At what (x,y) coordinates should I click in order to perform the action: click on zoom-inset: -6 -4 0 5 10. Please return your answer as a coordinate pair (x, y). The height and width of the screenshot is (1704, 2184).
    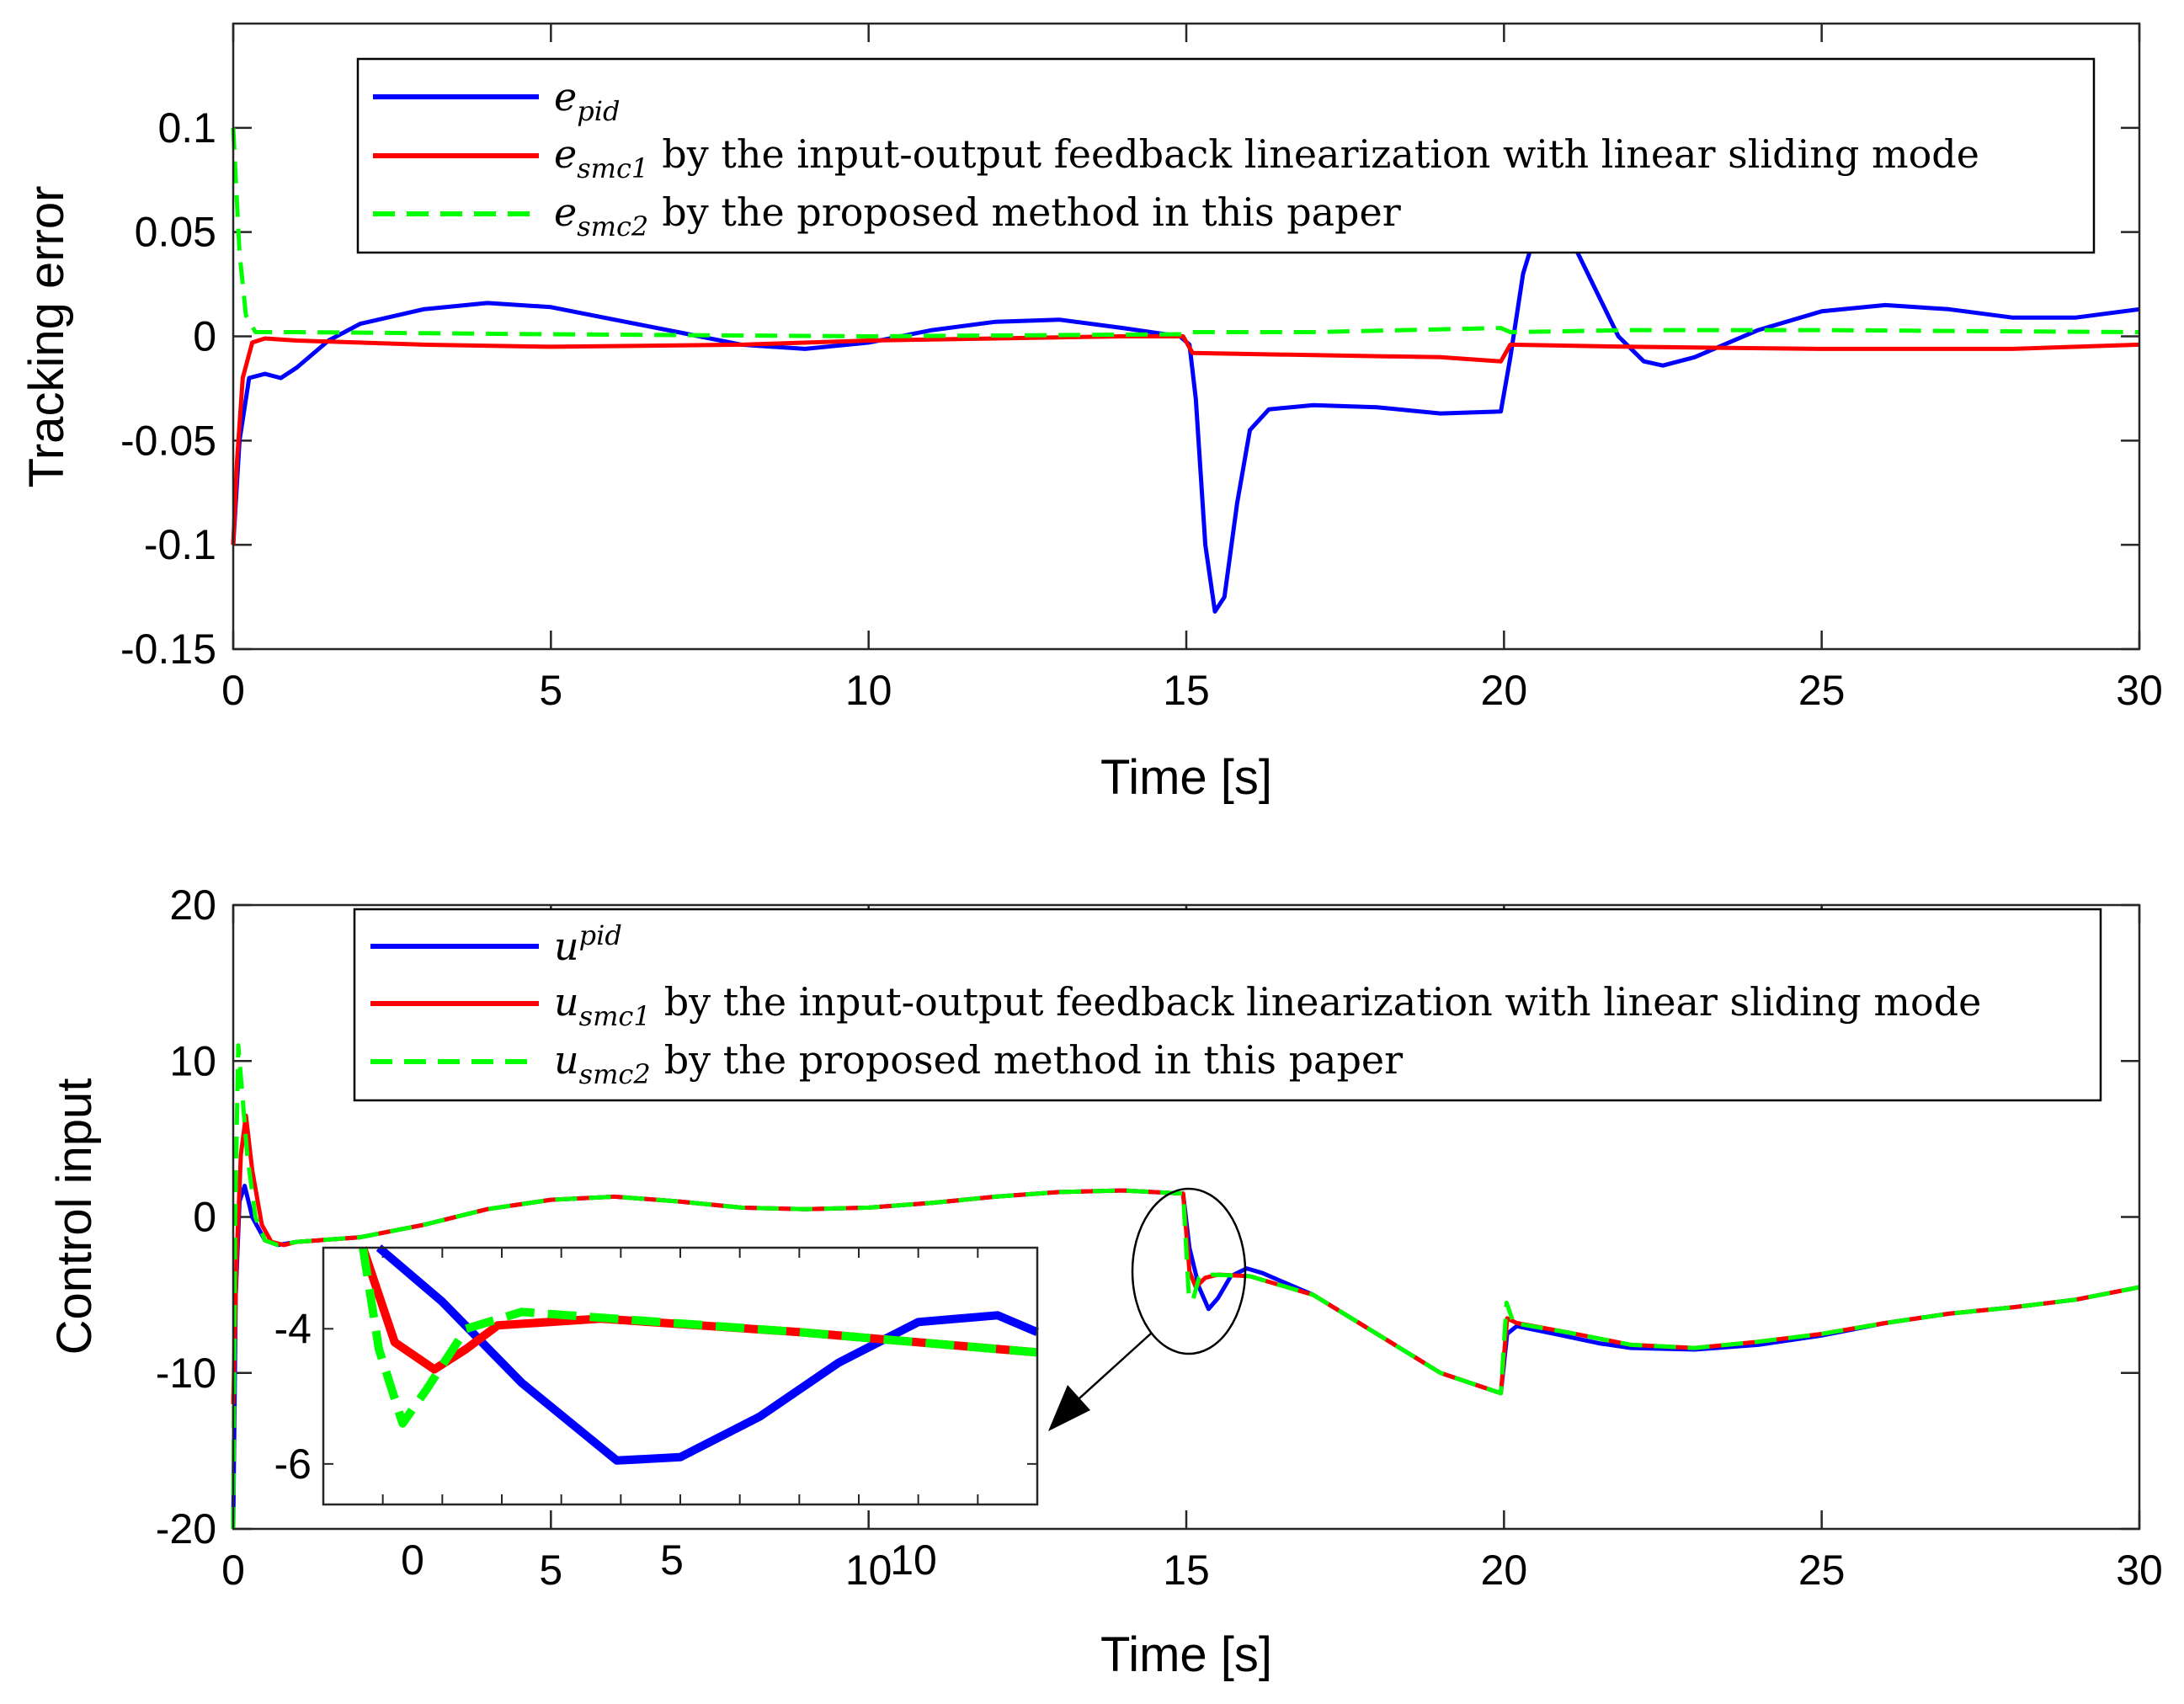
    Looking at the image, I should click on (656, 1414).